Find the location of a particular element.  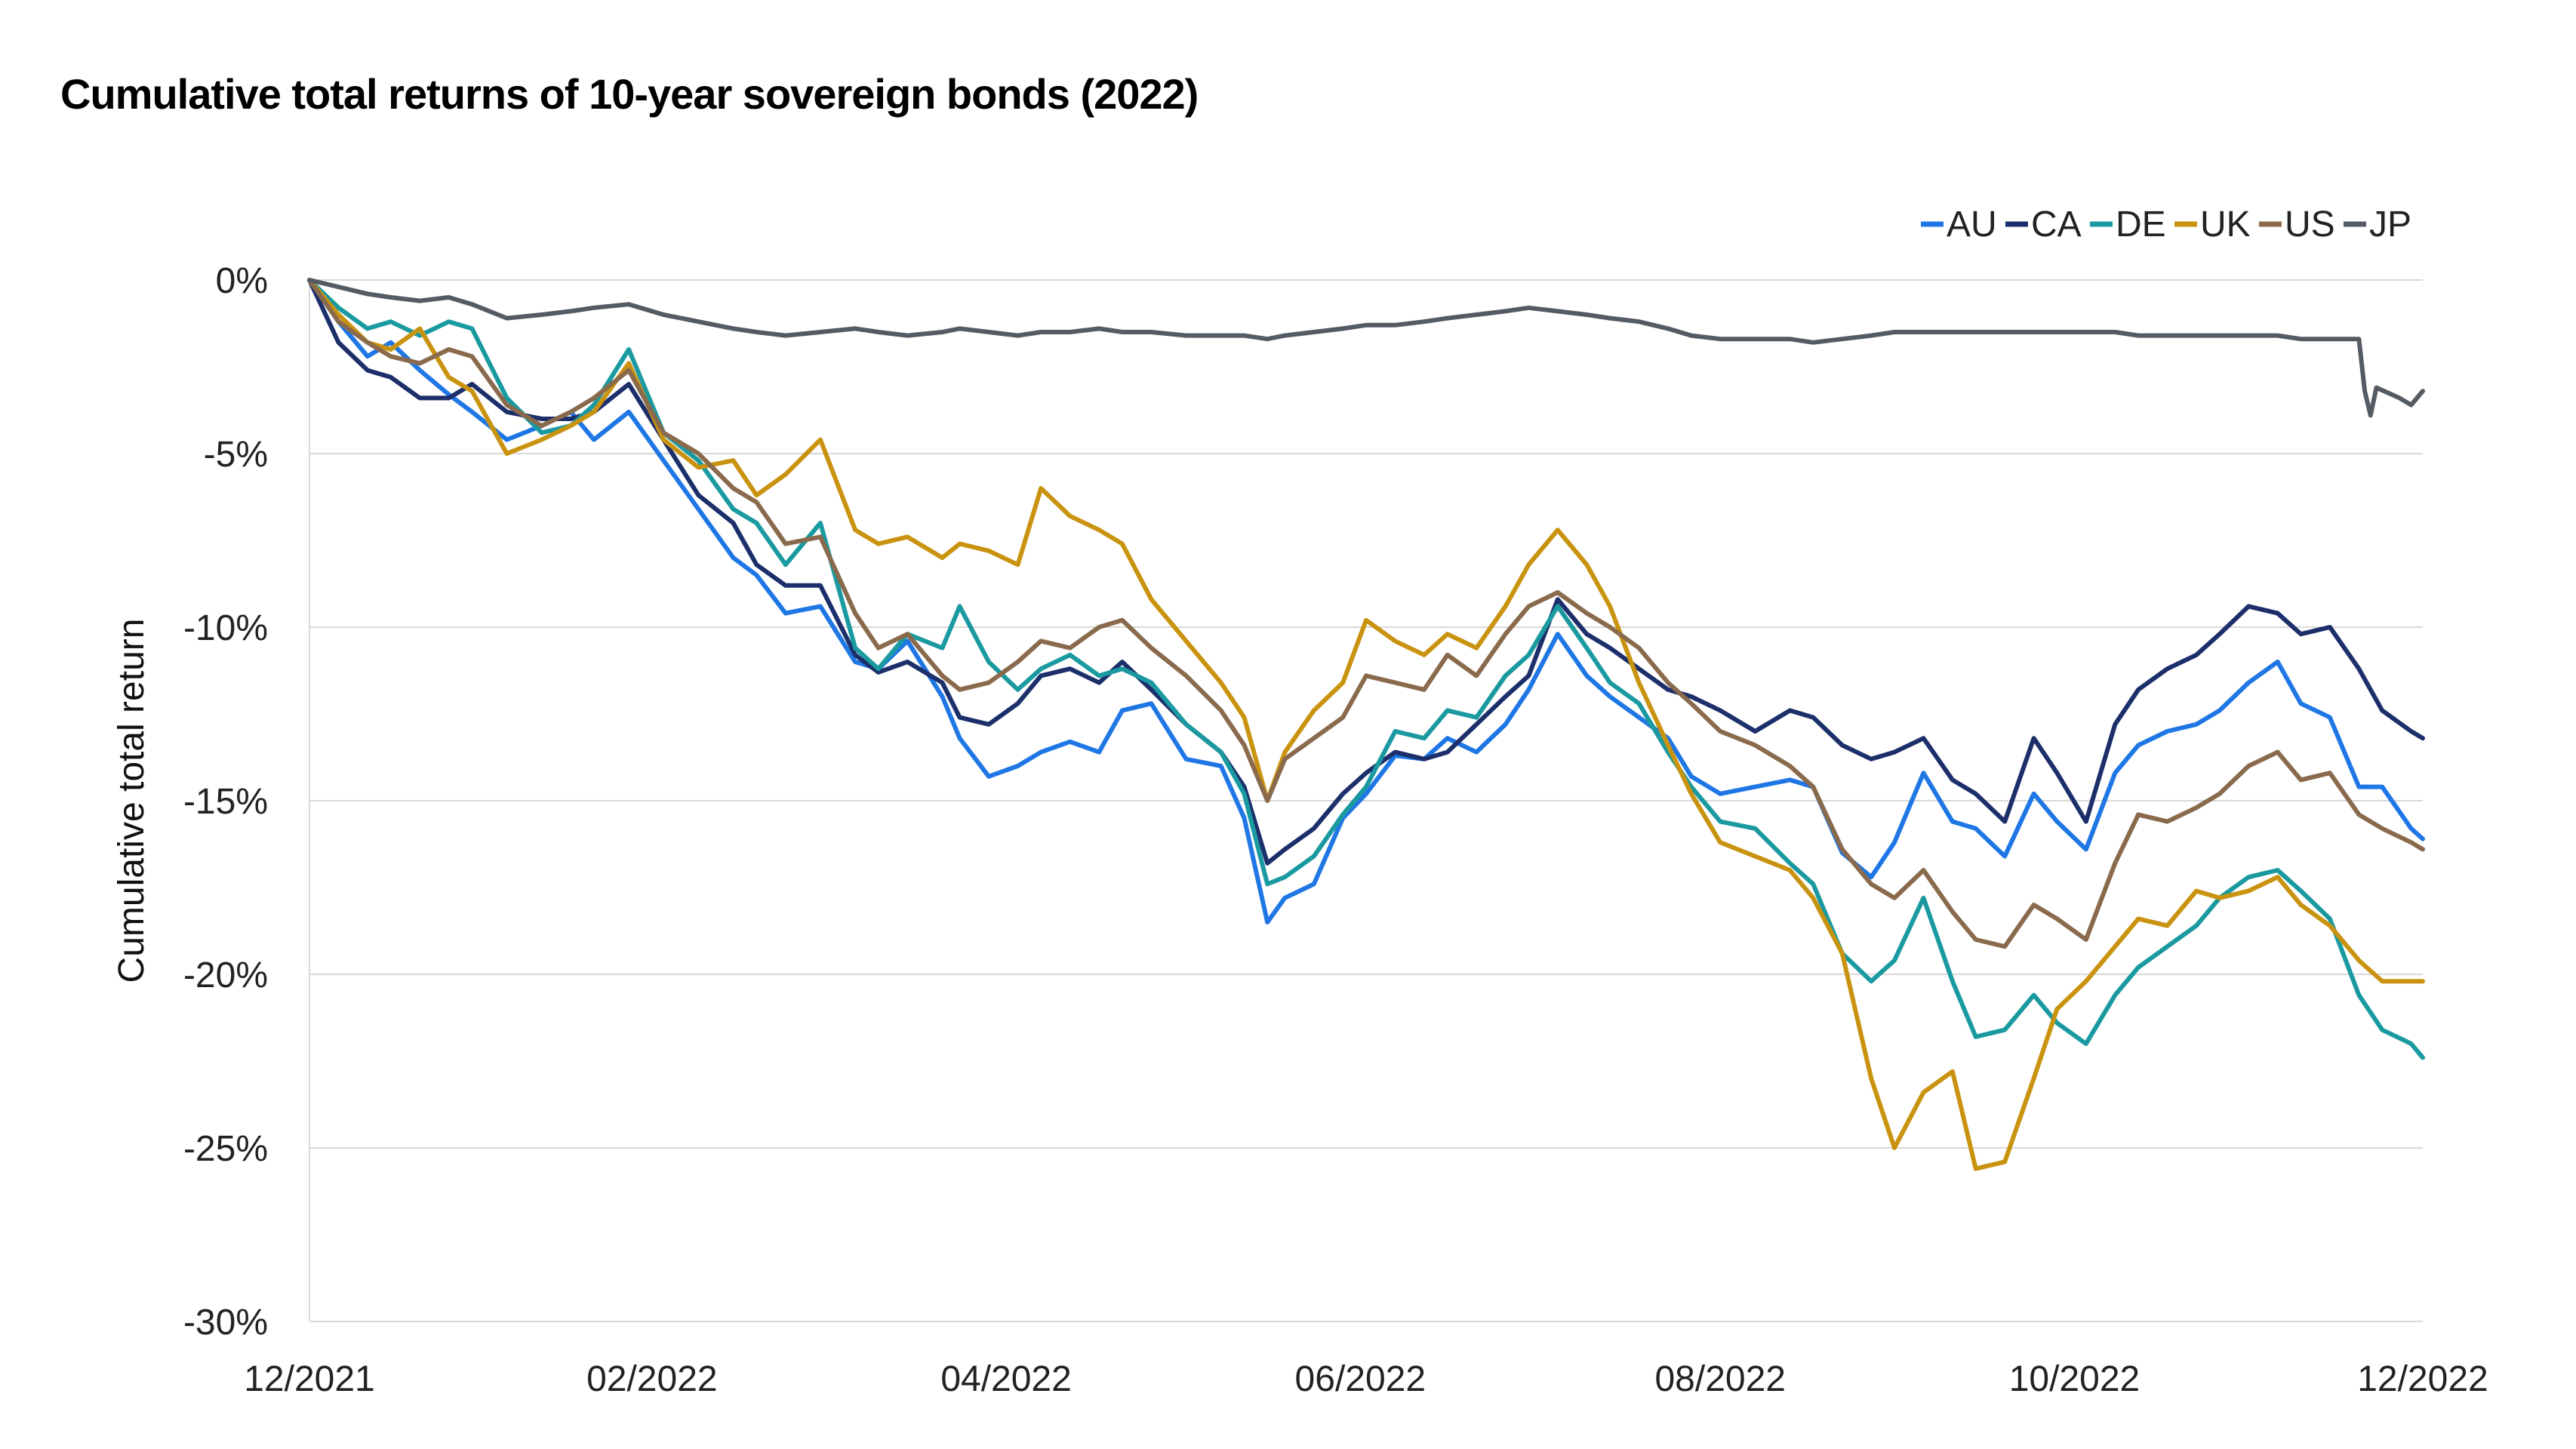

y-tick-label: 0% is located at coordinates (242, 281).